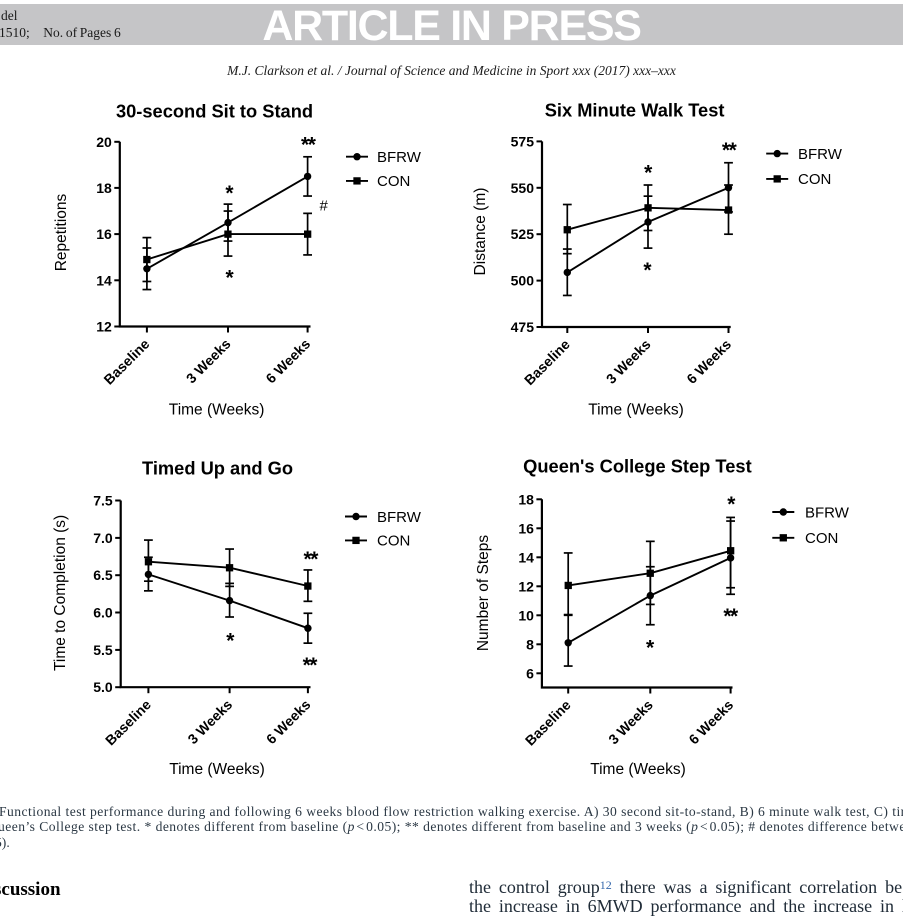 The image size is (903, 916). Describe the element at coordinates (523, 327) in the screenshot. I see `svg-text: 475` at that location.